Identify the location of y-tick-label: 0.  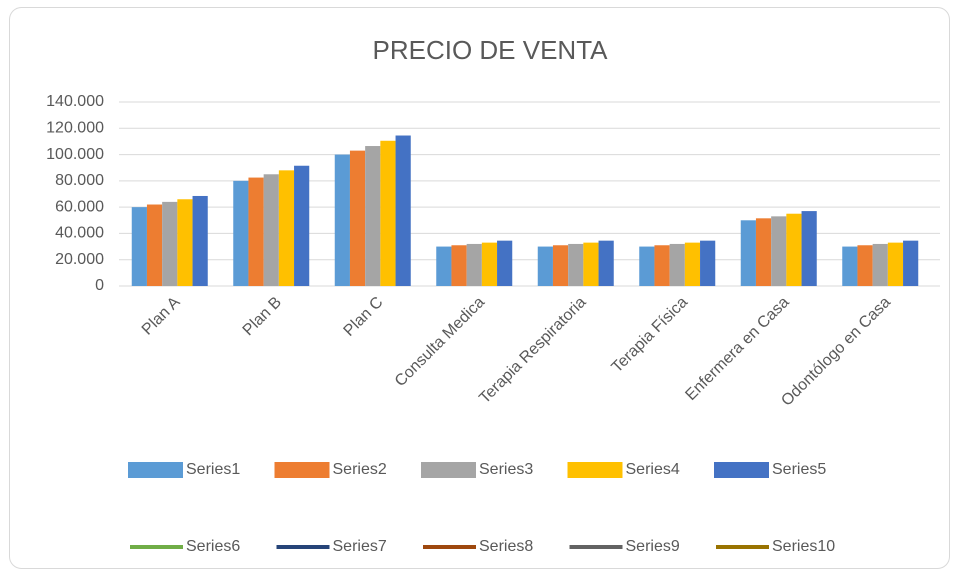
(99, 285).